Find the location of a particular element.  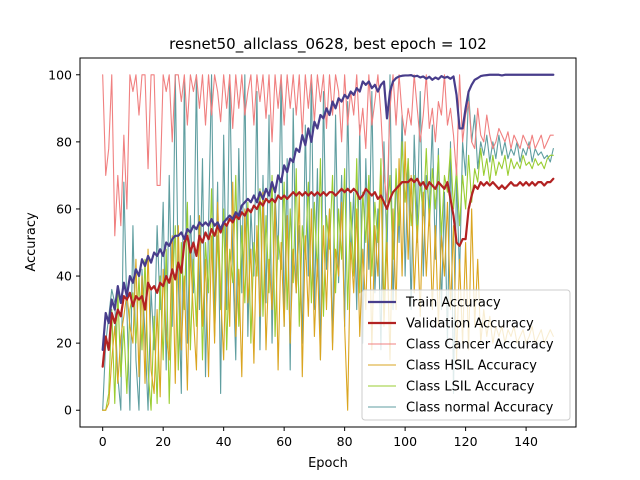

legend-box is located at coordinates (466, 355).